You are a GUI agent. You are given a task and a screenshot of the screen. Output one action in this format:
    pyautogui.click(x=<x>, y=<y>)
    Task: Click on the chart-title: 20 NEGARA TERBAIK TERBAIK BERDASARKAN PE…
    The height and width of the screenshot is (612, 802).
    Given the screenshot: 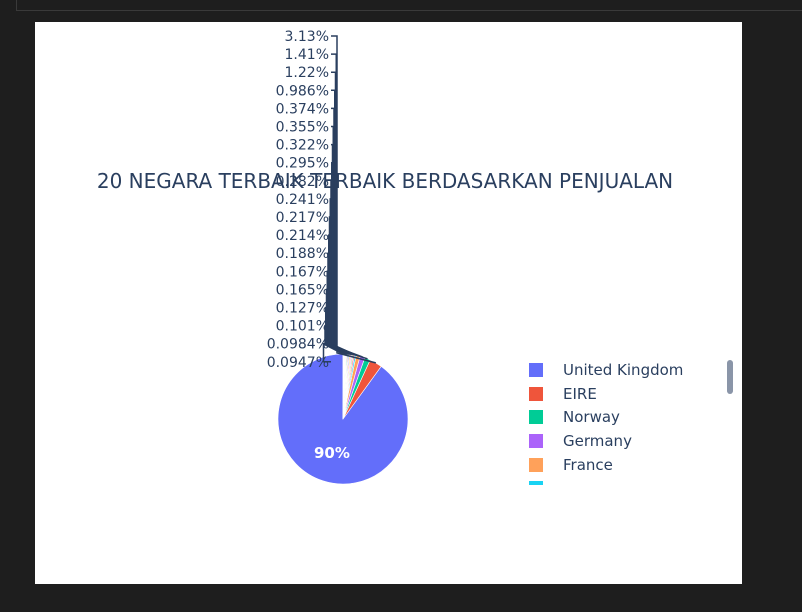 What is the action you would take?
    pyautogui.click(x=385, y=181)
    